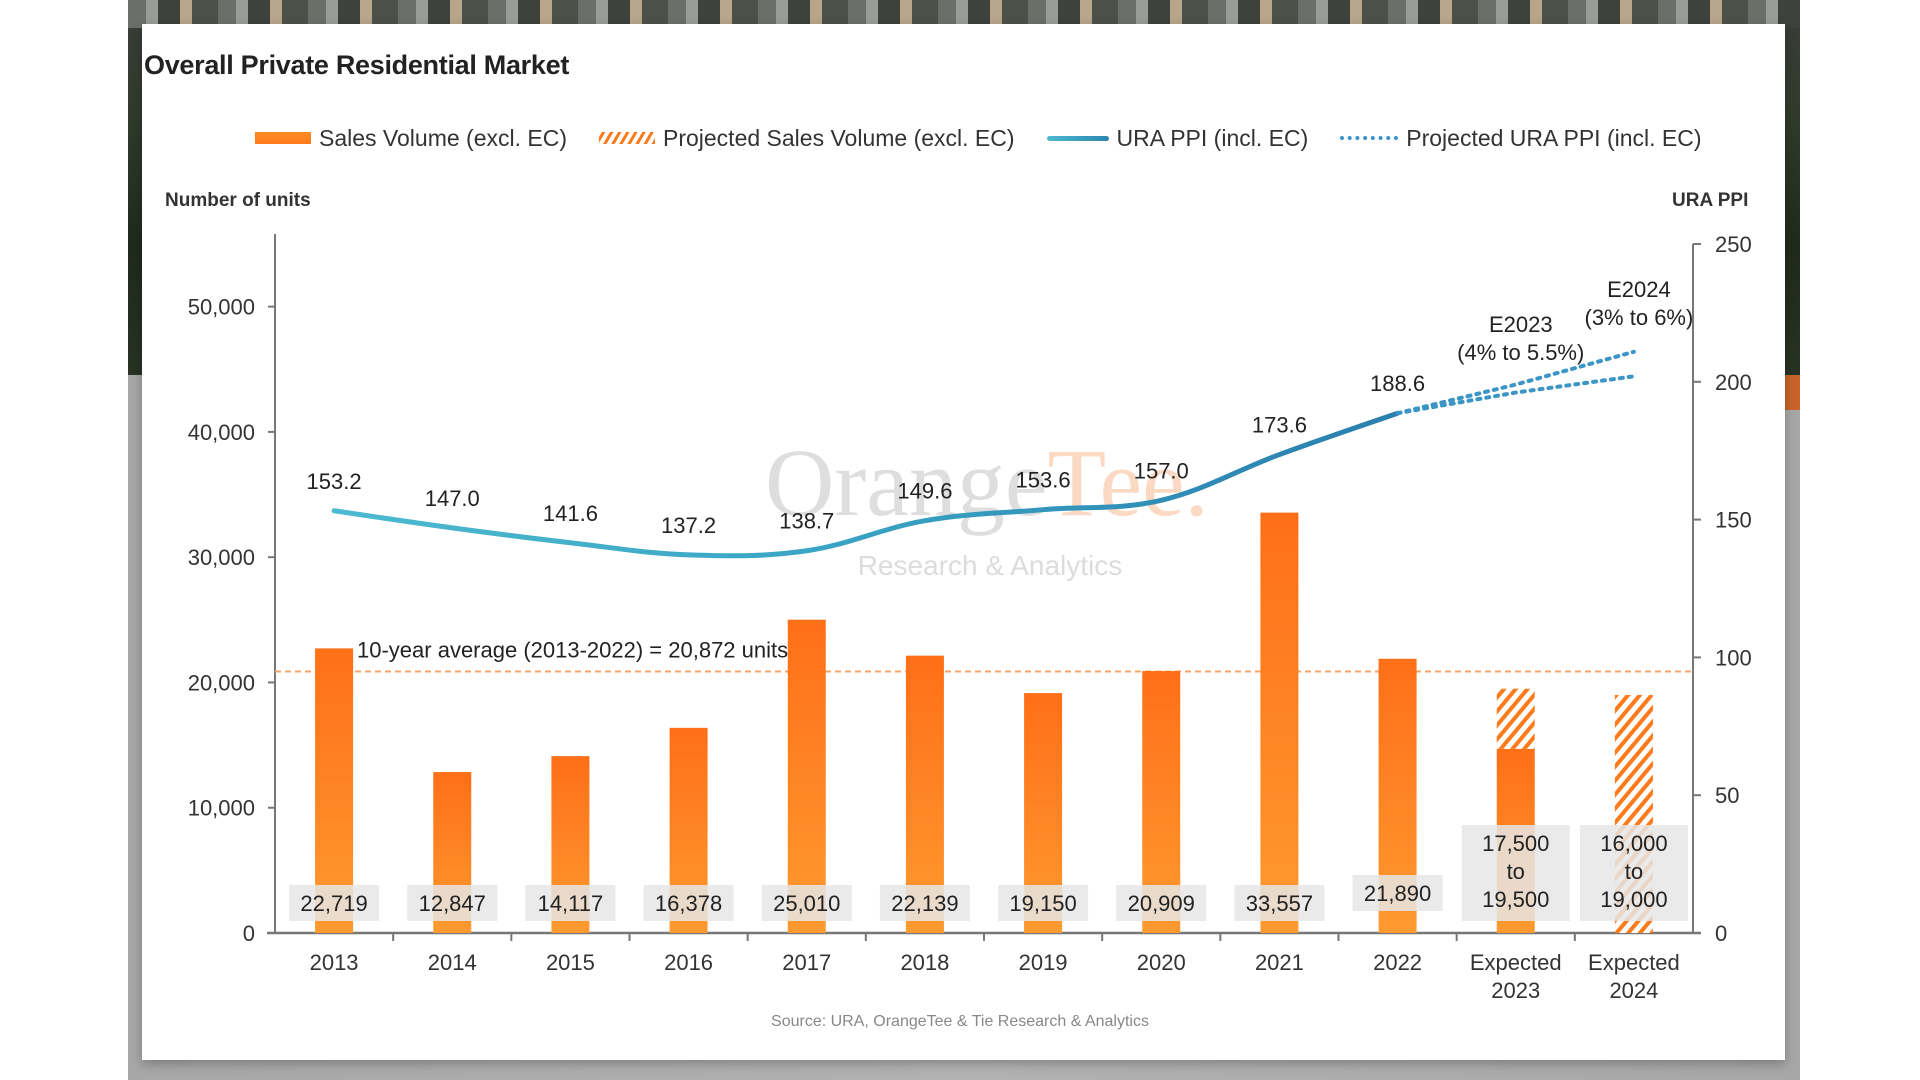 This screenshot has height=1080, width=1920. Describe the element at coordinates (334, 481) in the screenshot. I see `ura-ppi-value-label: 153.2` at that location.